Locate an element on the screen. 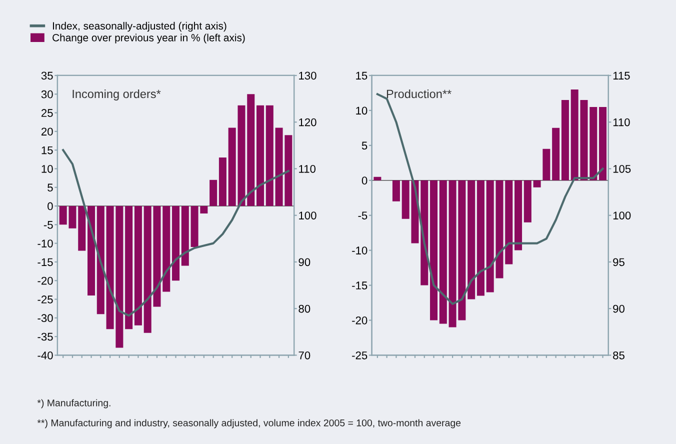 The height and width of the screenshot is (444, 676). y-tick-label: 30 is located at coordinates (47, 94).